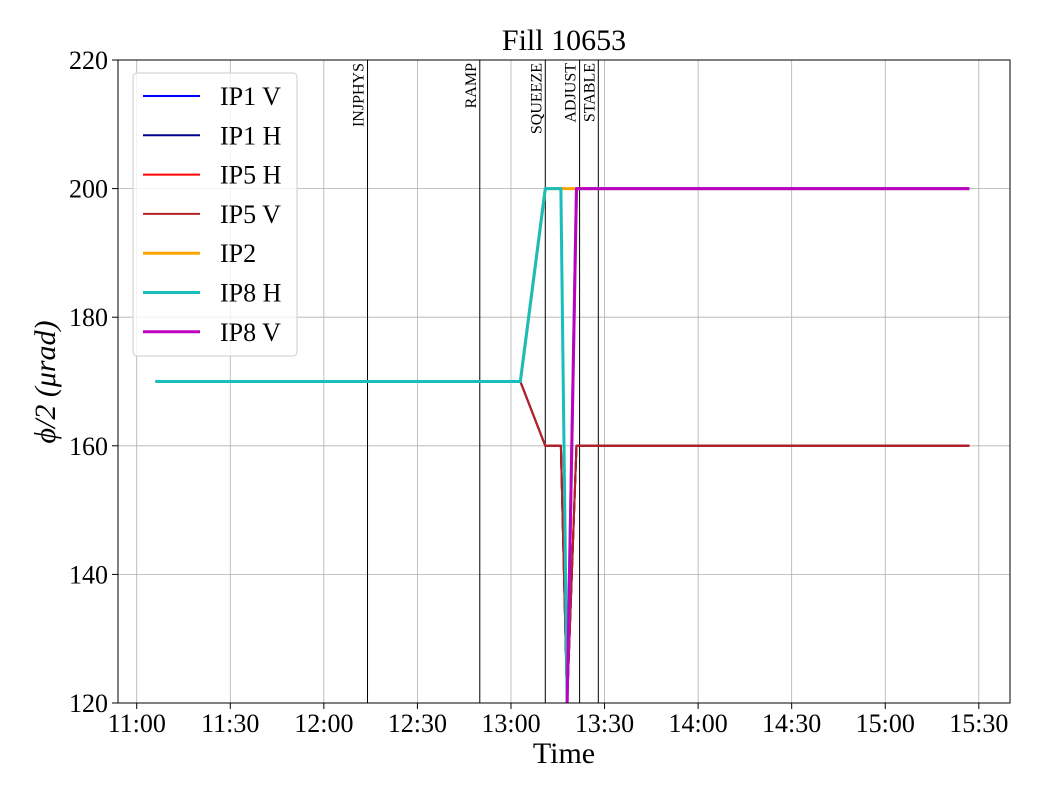 The width and height of the screenshot is (1040, 805). Describe the element at coordinates (564, 753) in the screenshot. I see `x-axis-label: Time` at that location.